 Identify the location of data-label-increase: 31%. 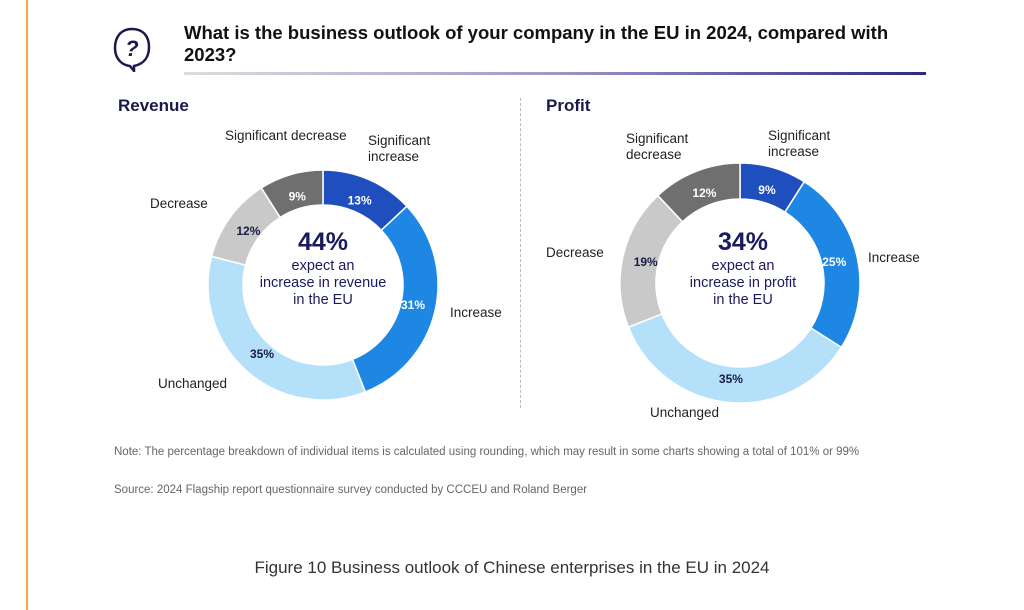
(413, 305).